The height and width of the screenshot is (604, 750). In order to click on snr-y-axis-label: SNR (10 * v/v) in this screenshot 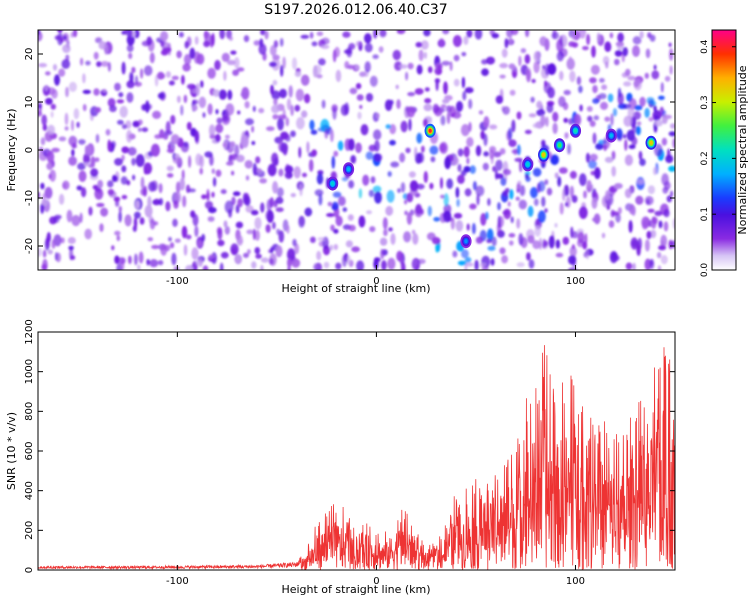, I will do `click(11, 451)`.